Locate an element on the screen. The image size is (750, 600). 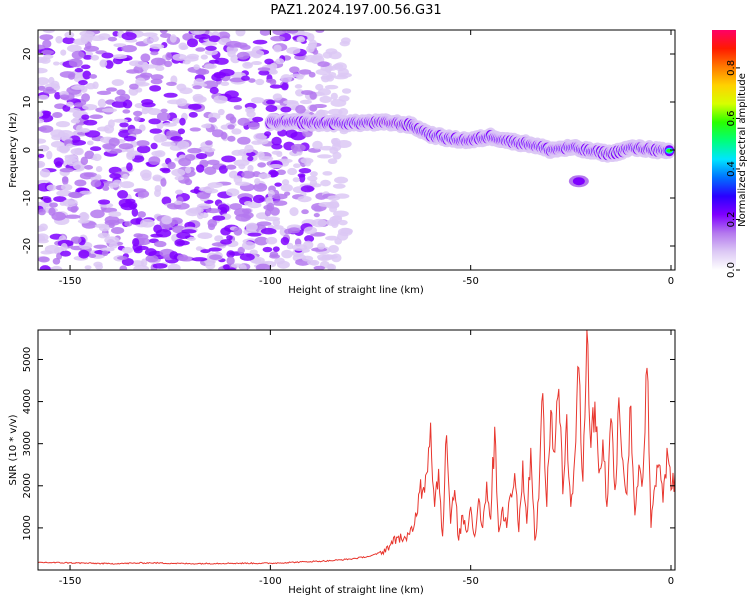
colorbar-ticks: 0.0 0.2 0.4 0.6 0.8 is located at coordinates (733, 169).